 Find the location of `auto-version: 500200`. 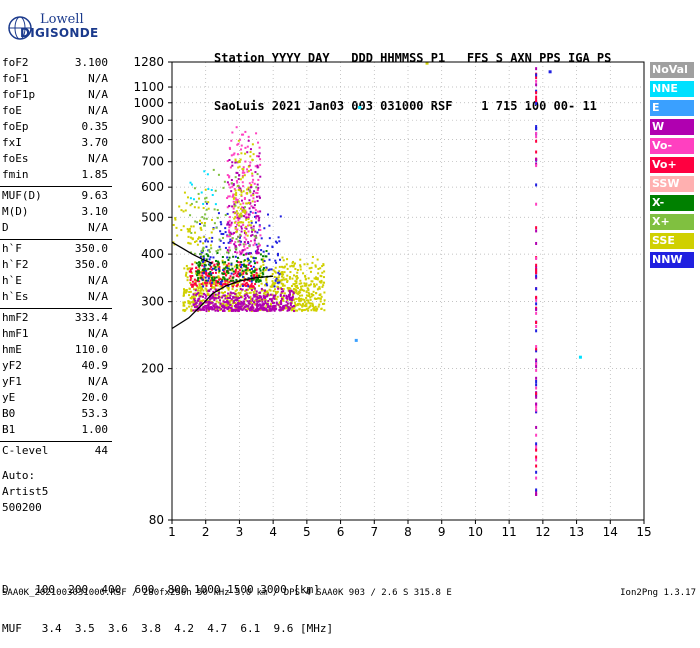

auto-version: 500200 is located at coordinates (22, 507).